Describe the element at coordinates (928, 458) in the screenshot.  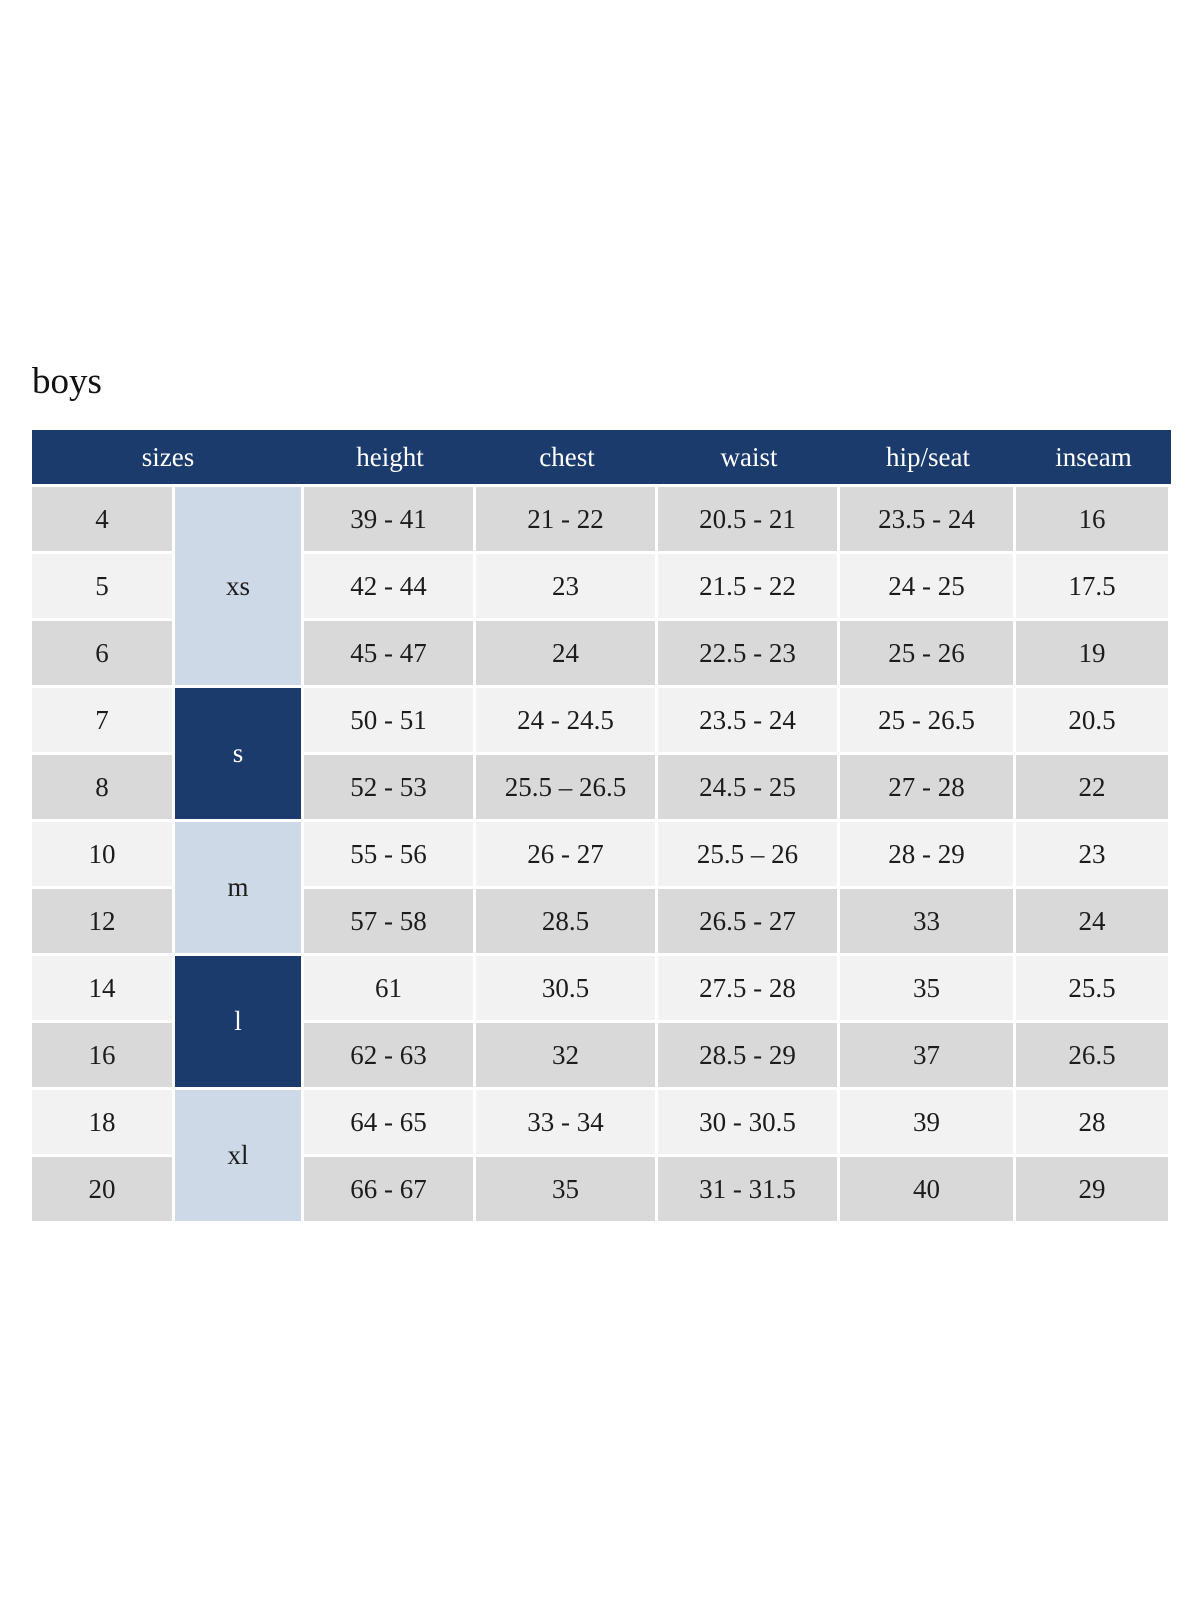
I see `column-header-hip-seat: hip/seat` at that location.